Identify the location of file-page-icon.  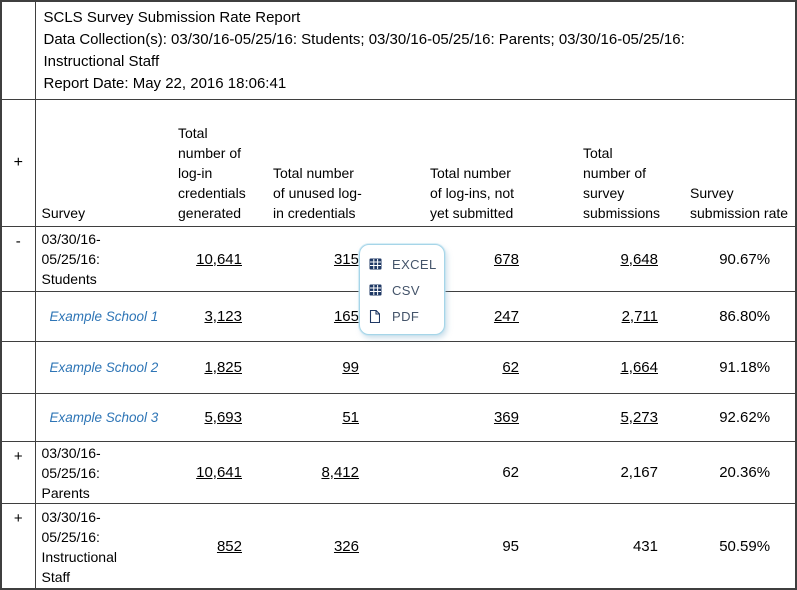
(376, 316).